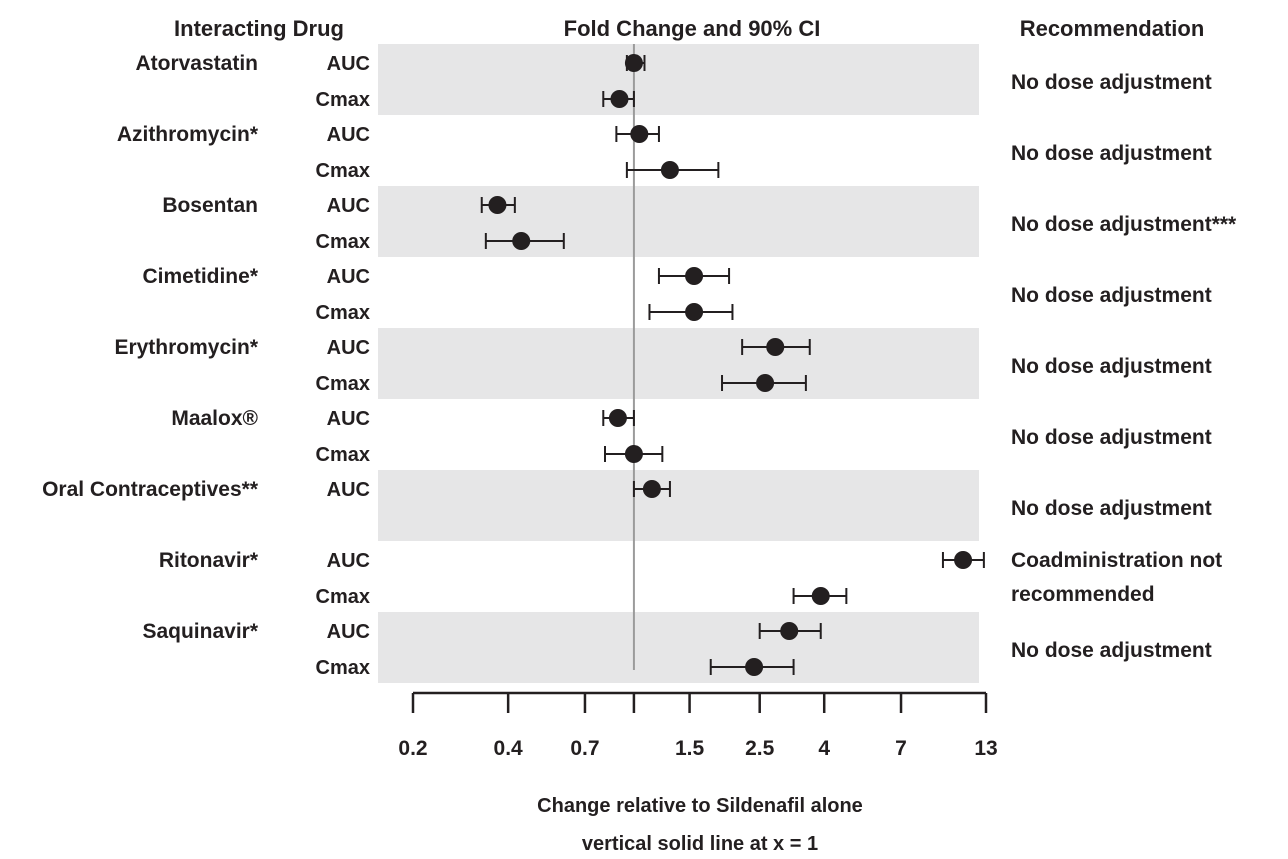 Image resolution: width=1288 pixels, height=859 pixels. Describe the element at coordinates (343, 242) in the screenshot. I see `metric-label-bosentan-cmax: Cmax` at that location.